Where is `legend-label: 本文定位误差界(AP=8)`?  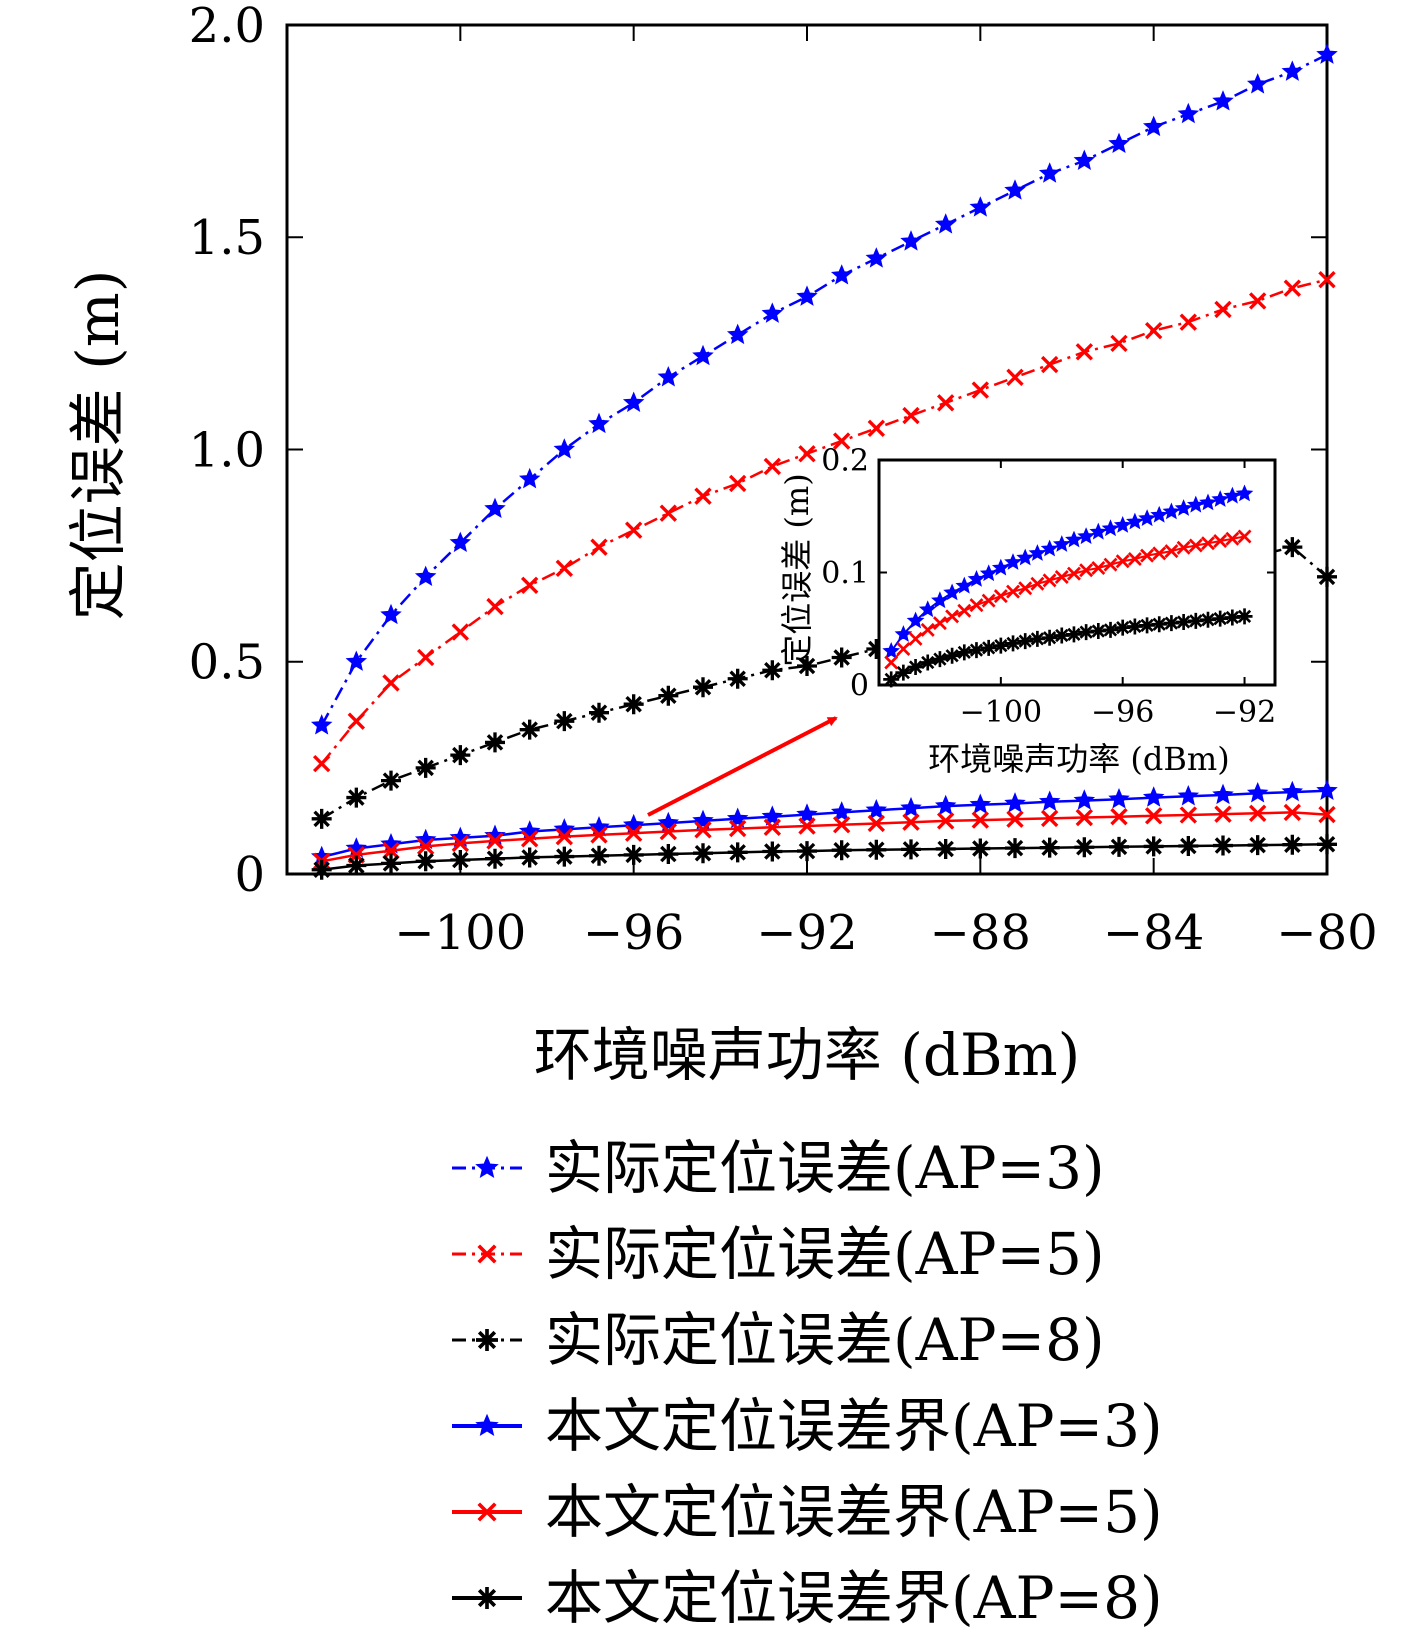
legend-label: 本文定位误差界(AP=8) is located at coordinates (854, 1598).